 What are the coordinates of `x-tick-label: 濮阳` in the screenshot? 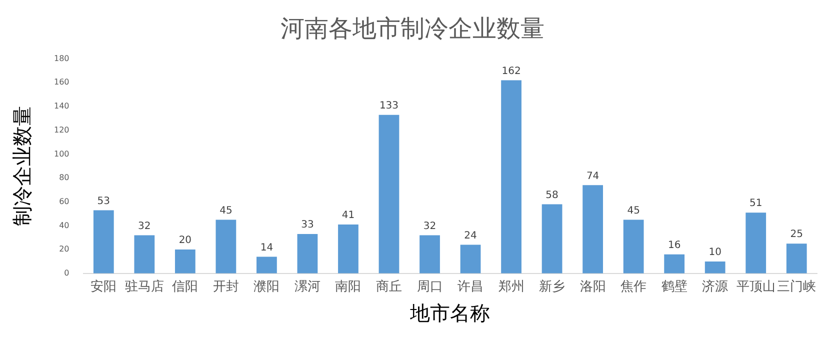 It's located at (267, 287).